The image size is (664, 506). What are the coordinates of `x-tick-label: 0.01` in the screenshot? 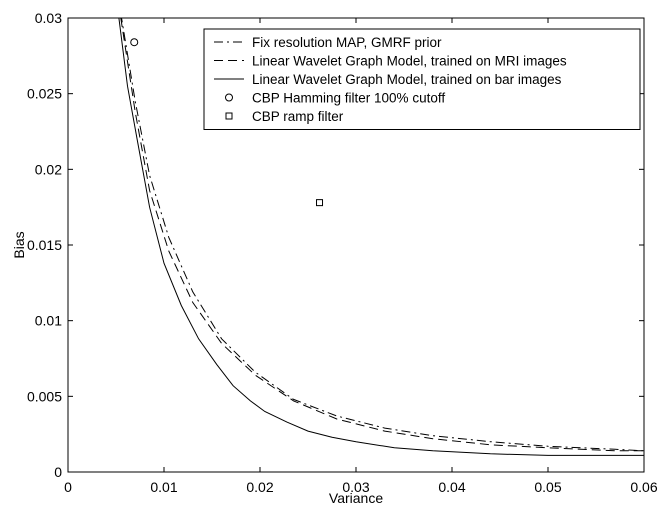 It's located at (163, 487).